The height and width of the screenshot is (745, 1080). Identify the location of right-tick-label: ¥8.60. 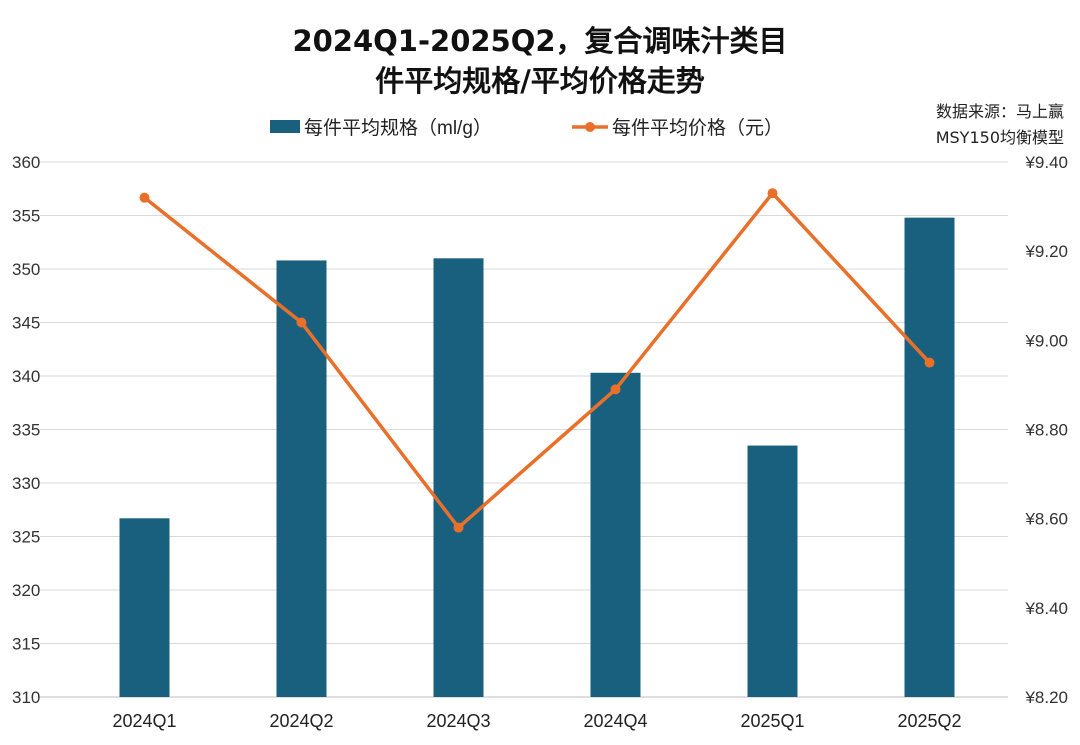
(1046, 519).